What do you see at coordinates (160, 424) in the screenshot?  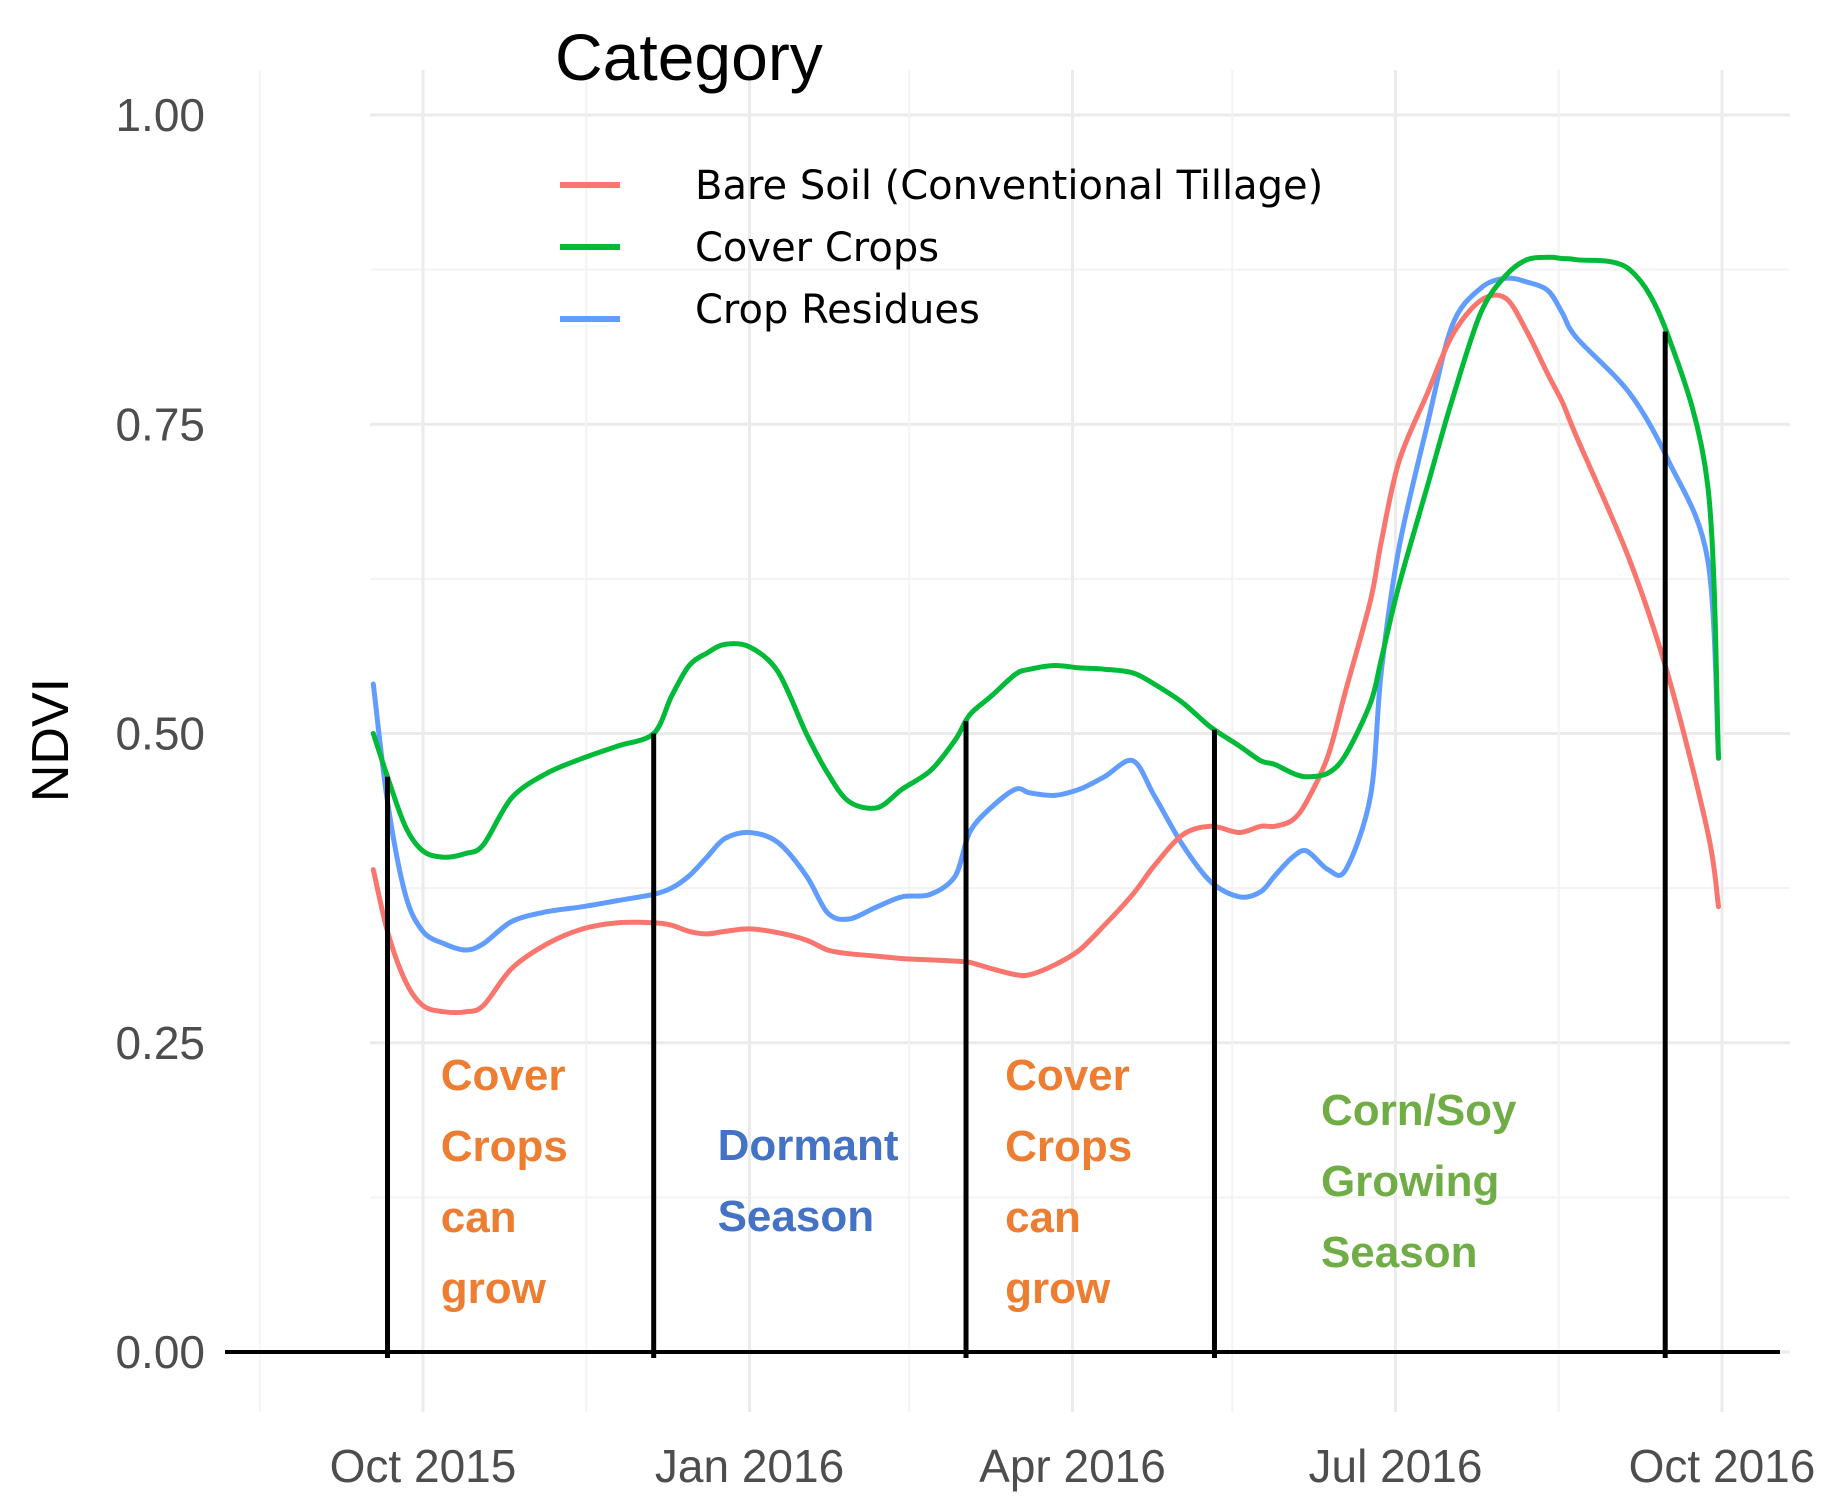 I see `y-tick-label: 0.75` at bounding box center [160, 424].